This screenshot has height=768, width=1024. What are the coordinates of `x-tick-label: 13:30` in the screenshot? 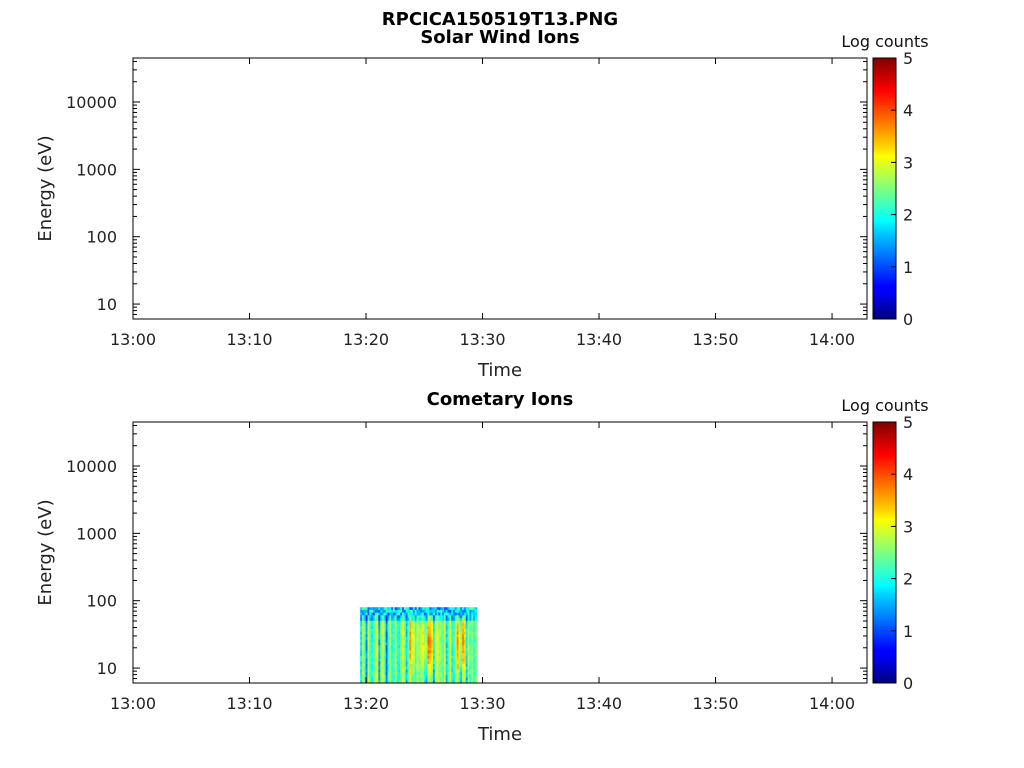 It's located at (482, 339).